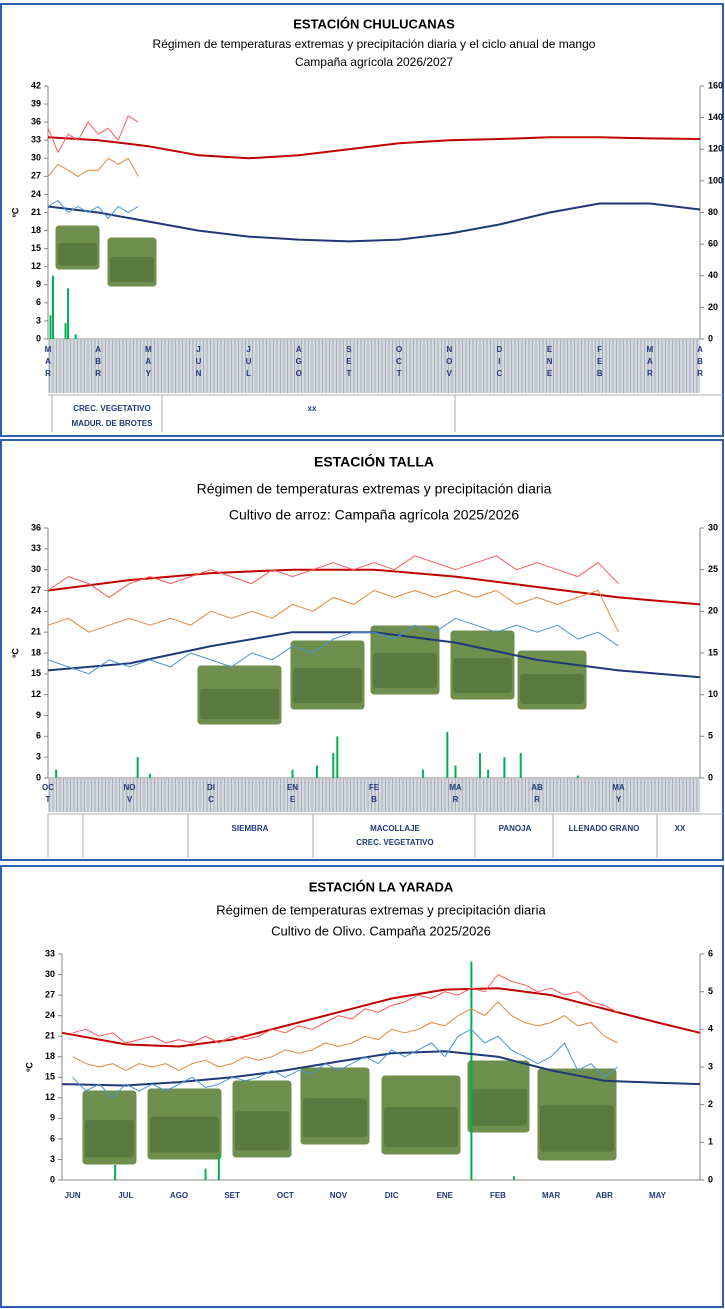 This screenshot has height=1309, width=725. I want to click on chart-title: ESTACIÓN CHULUCANAS, so click(374, 23).